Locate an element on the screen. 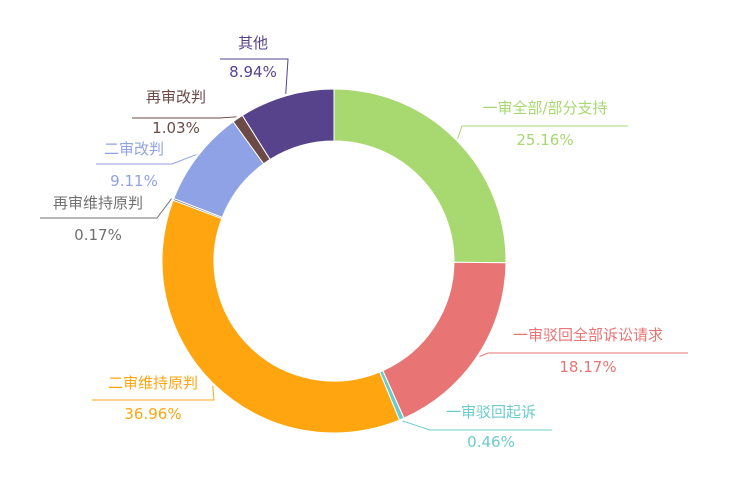 The height and width of the screenshot is (490, 732). slice-value-label: 8.94% is located at coordinates (253, 72).